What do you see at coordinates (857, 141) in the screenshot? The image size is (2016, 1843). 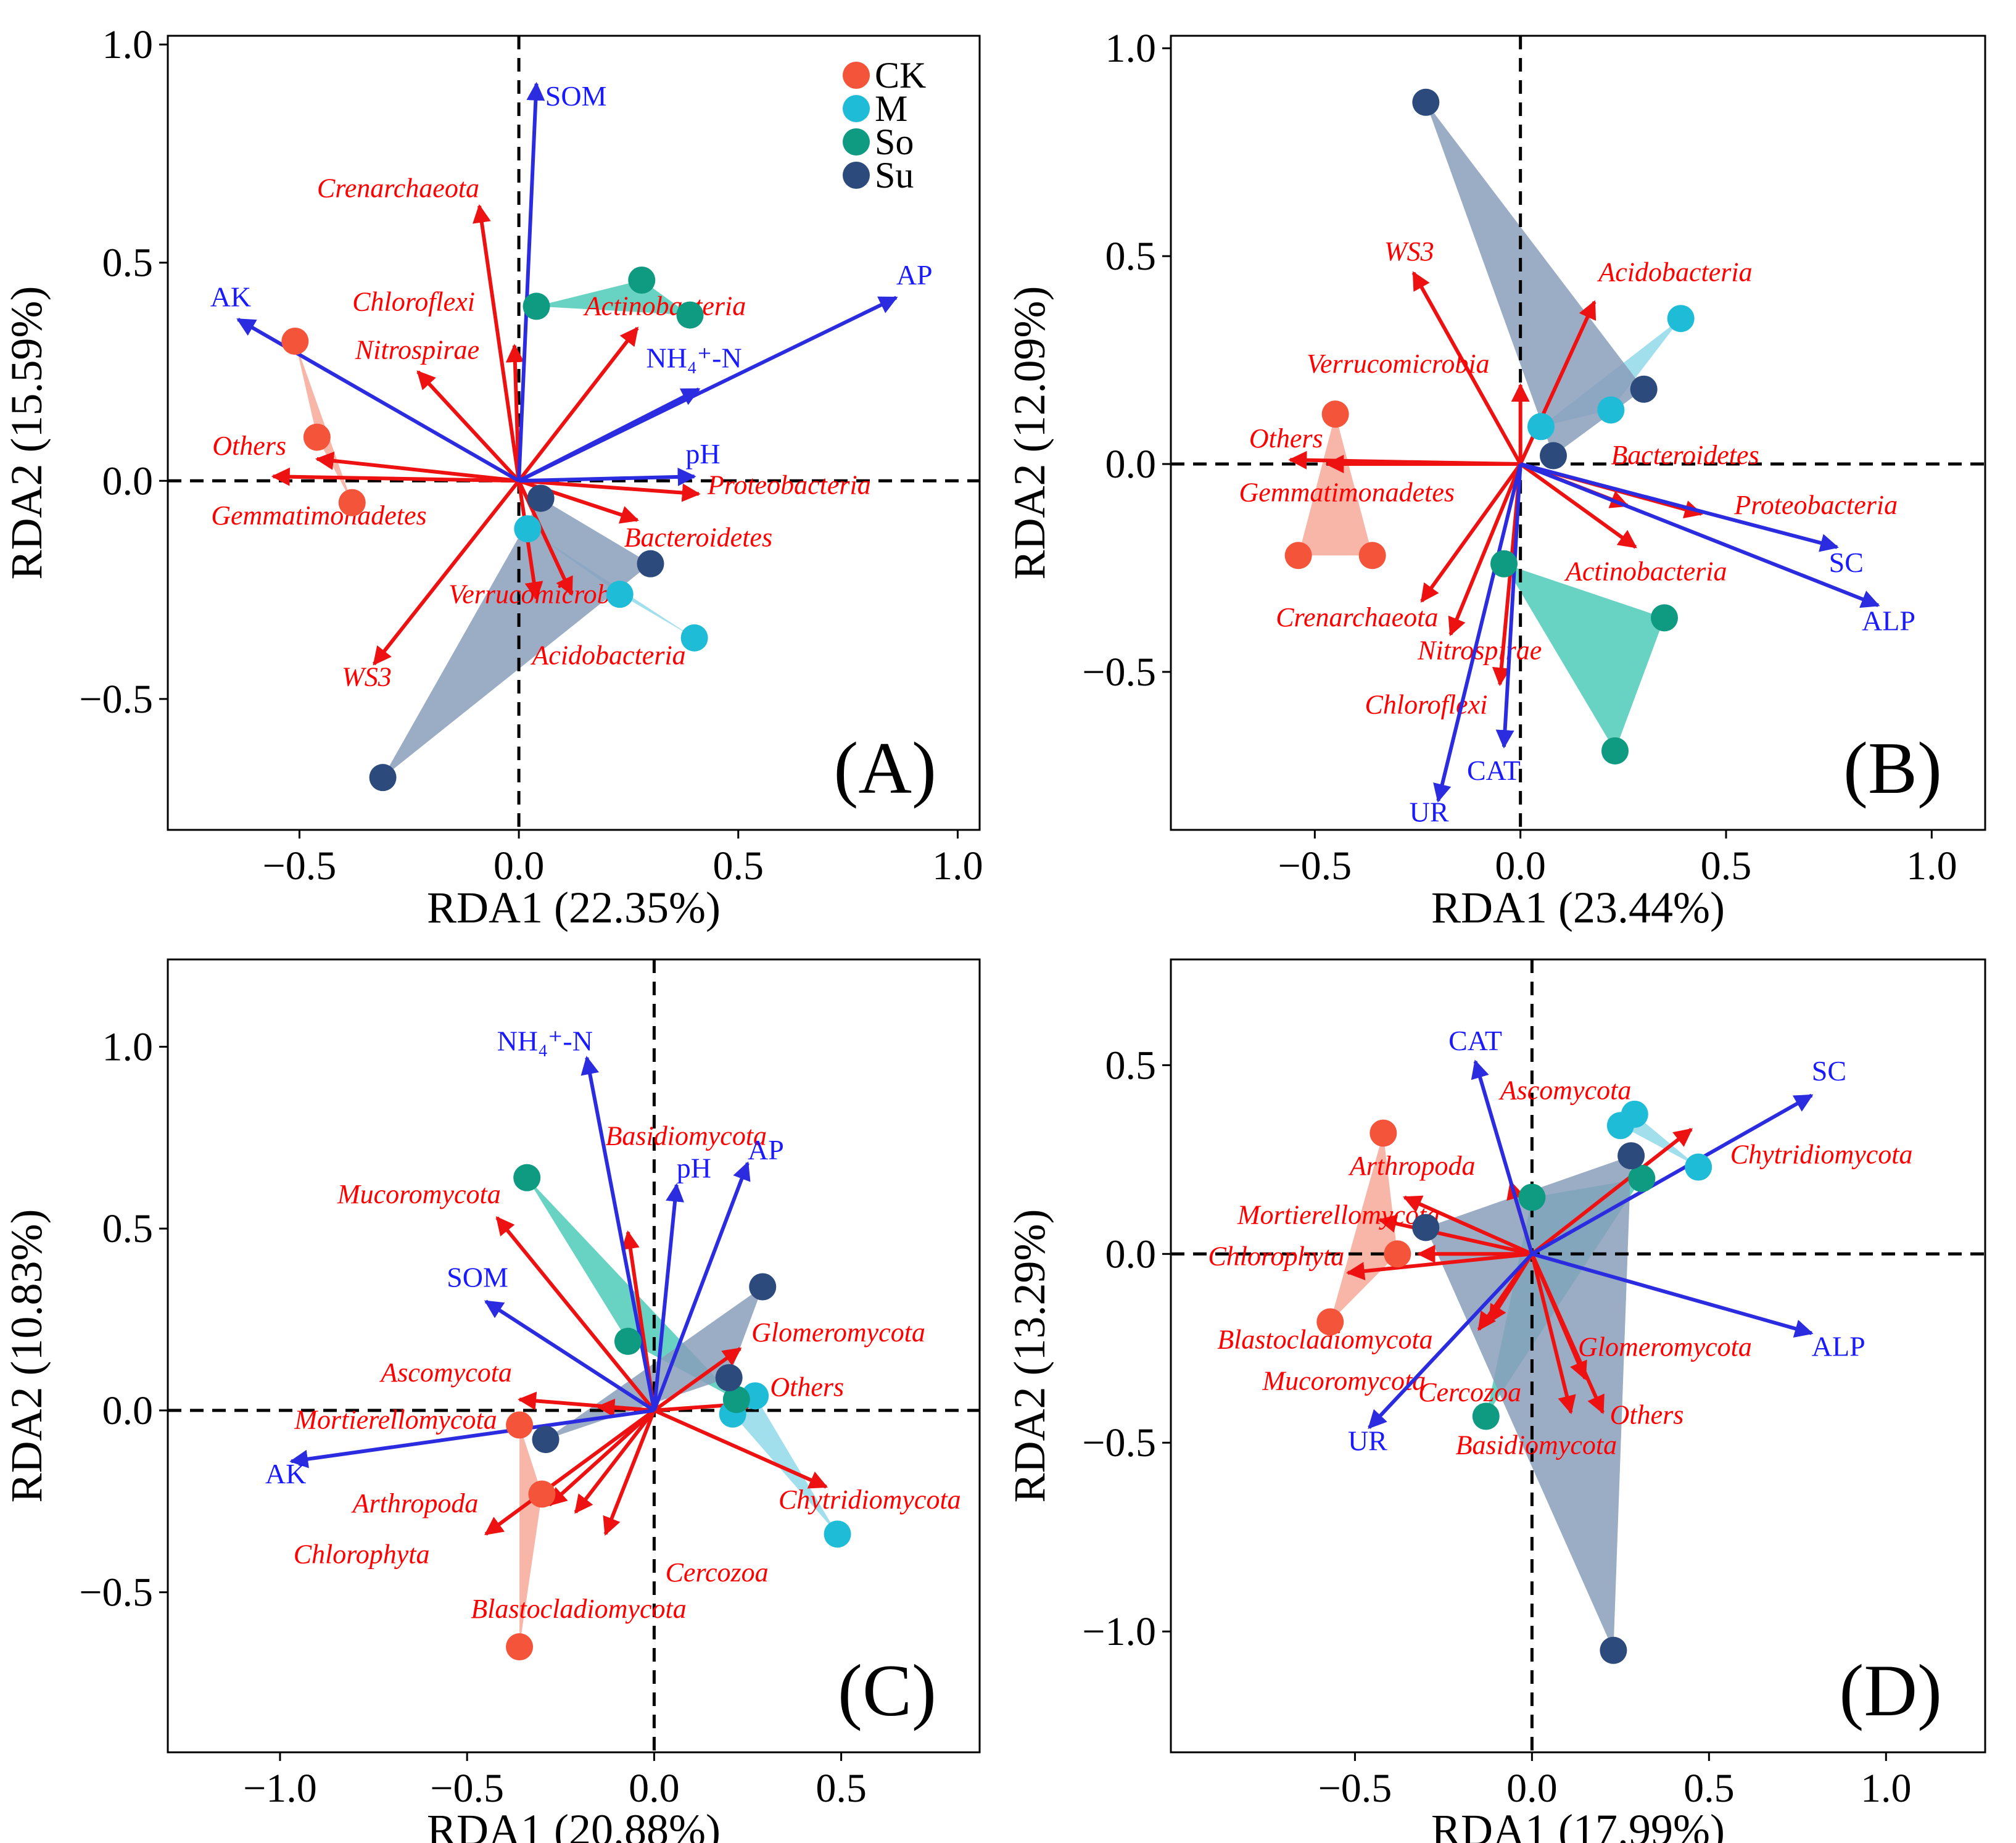 I see `legend-marker-so` at bounding box center [857, 141].